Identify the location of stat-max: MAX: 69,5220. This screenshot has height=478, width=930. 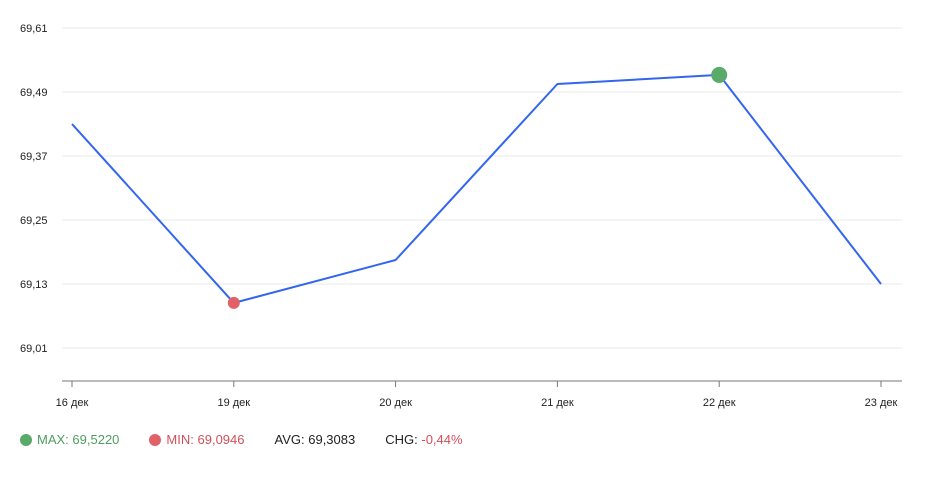
(69, 439).